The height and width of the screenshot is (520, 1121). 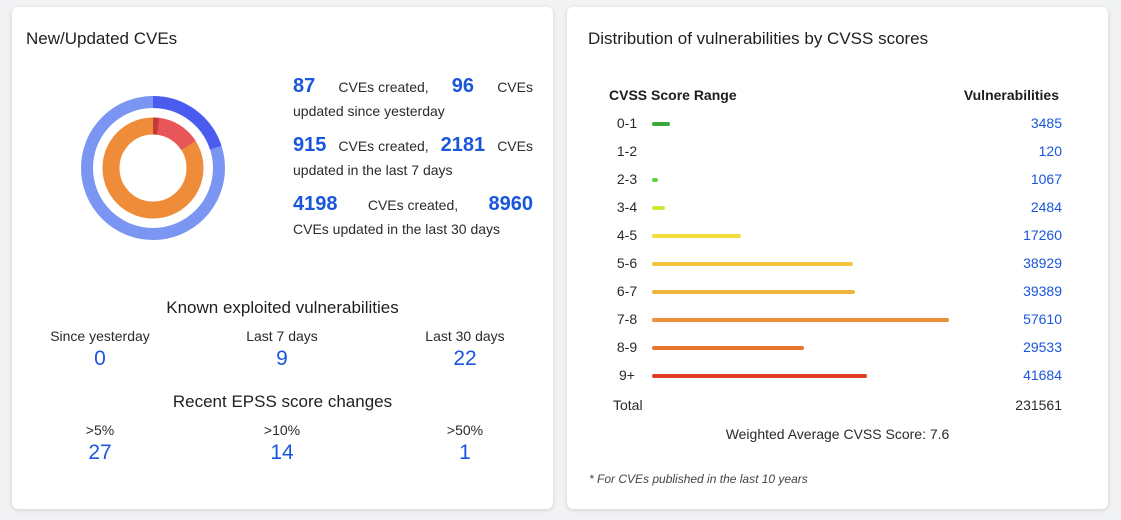 I want to click on score-range-label: 8-9, so click(x=627, y=347).